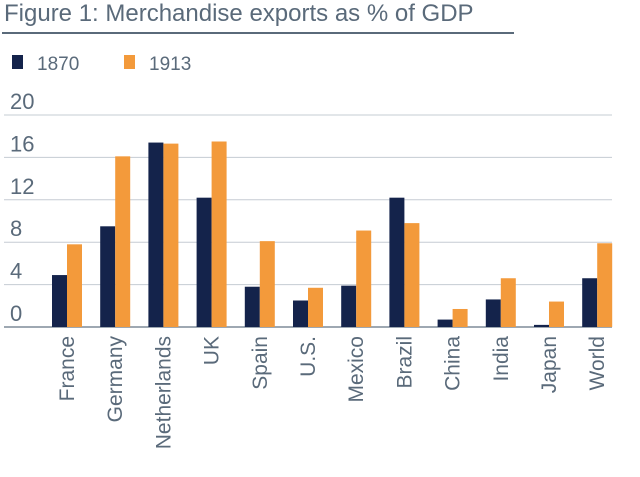 This screenshot has height=477, width=640. Describe the element at coordinates (74, 285) in the screenshot. I see `bar-1913-france` at that location.